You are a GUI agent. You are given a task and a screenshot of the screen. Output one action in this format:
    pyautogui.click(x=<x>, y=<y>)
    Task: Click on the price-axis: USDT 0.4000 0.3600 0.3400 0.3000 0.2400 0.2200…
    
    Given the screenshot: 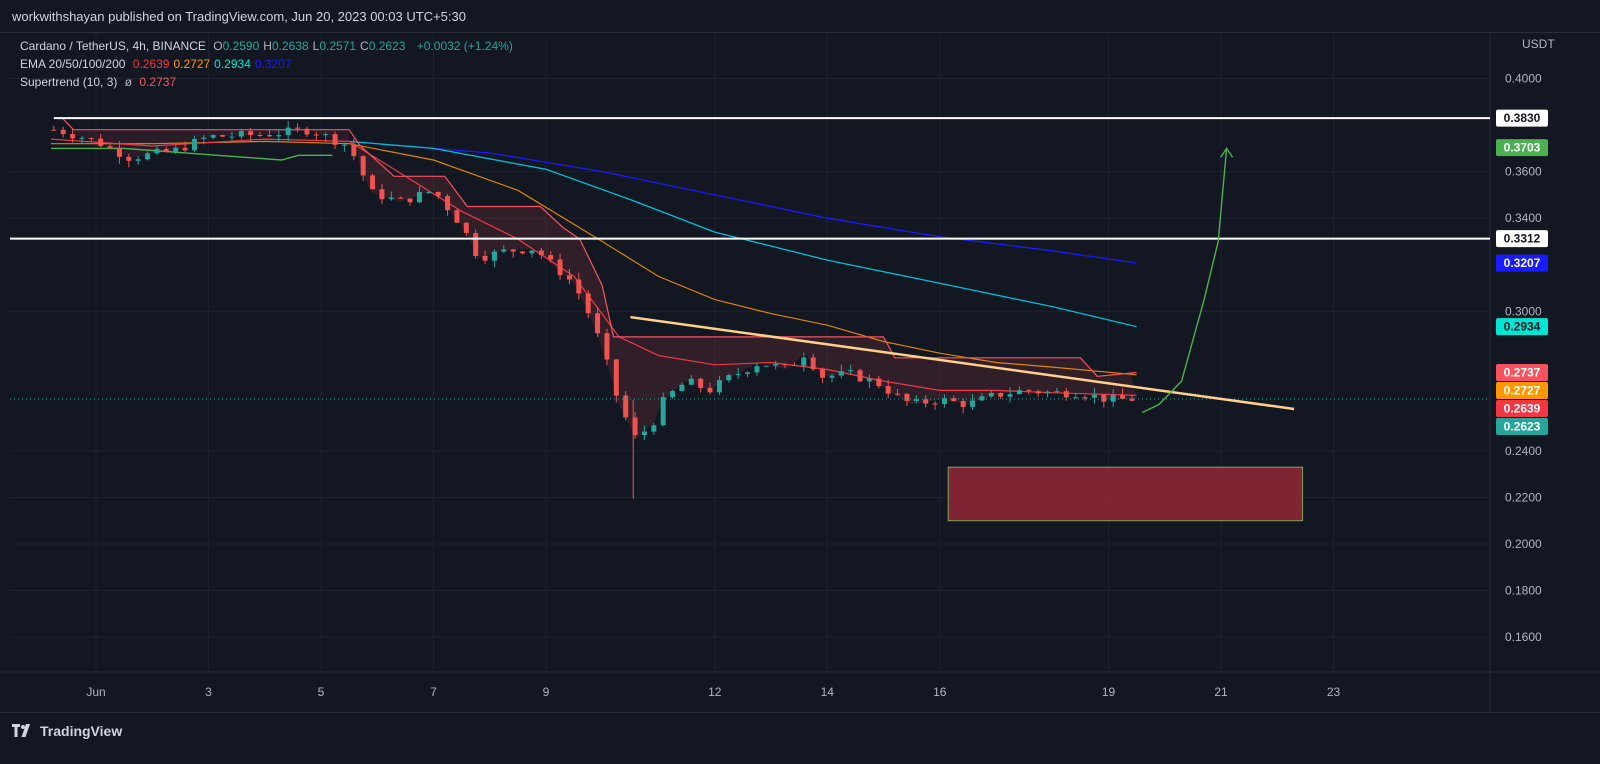 What is the action you would take?
    pyautogui.click(x=1530, y=340)
    